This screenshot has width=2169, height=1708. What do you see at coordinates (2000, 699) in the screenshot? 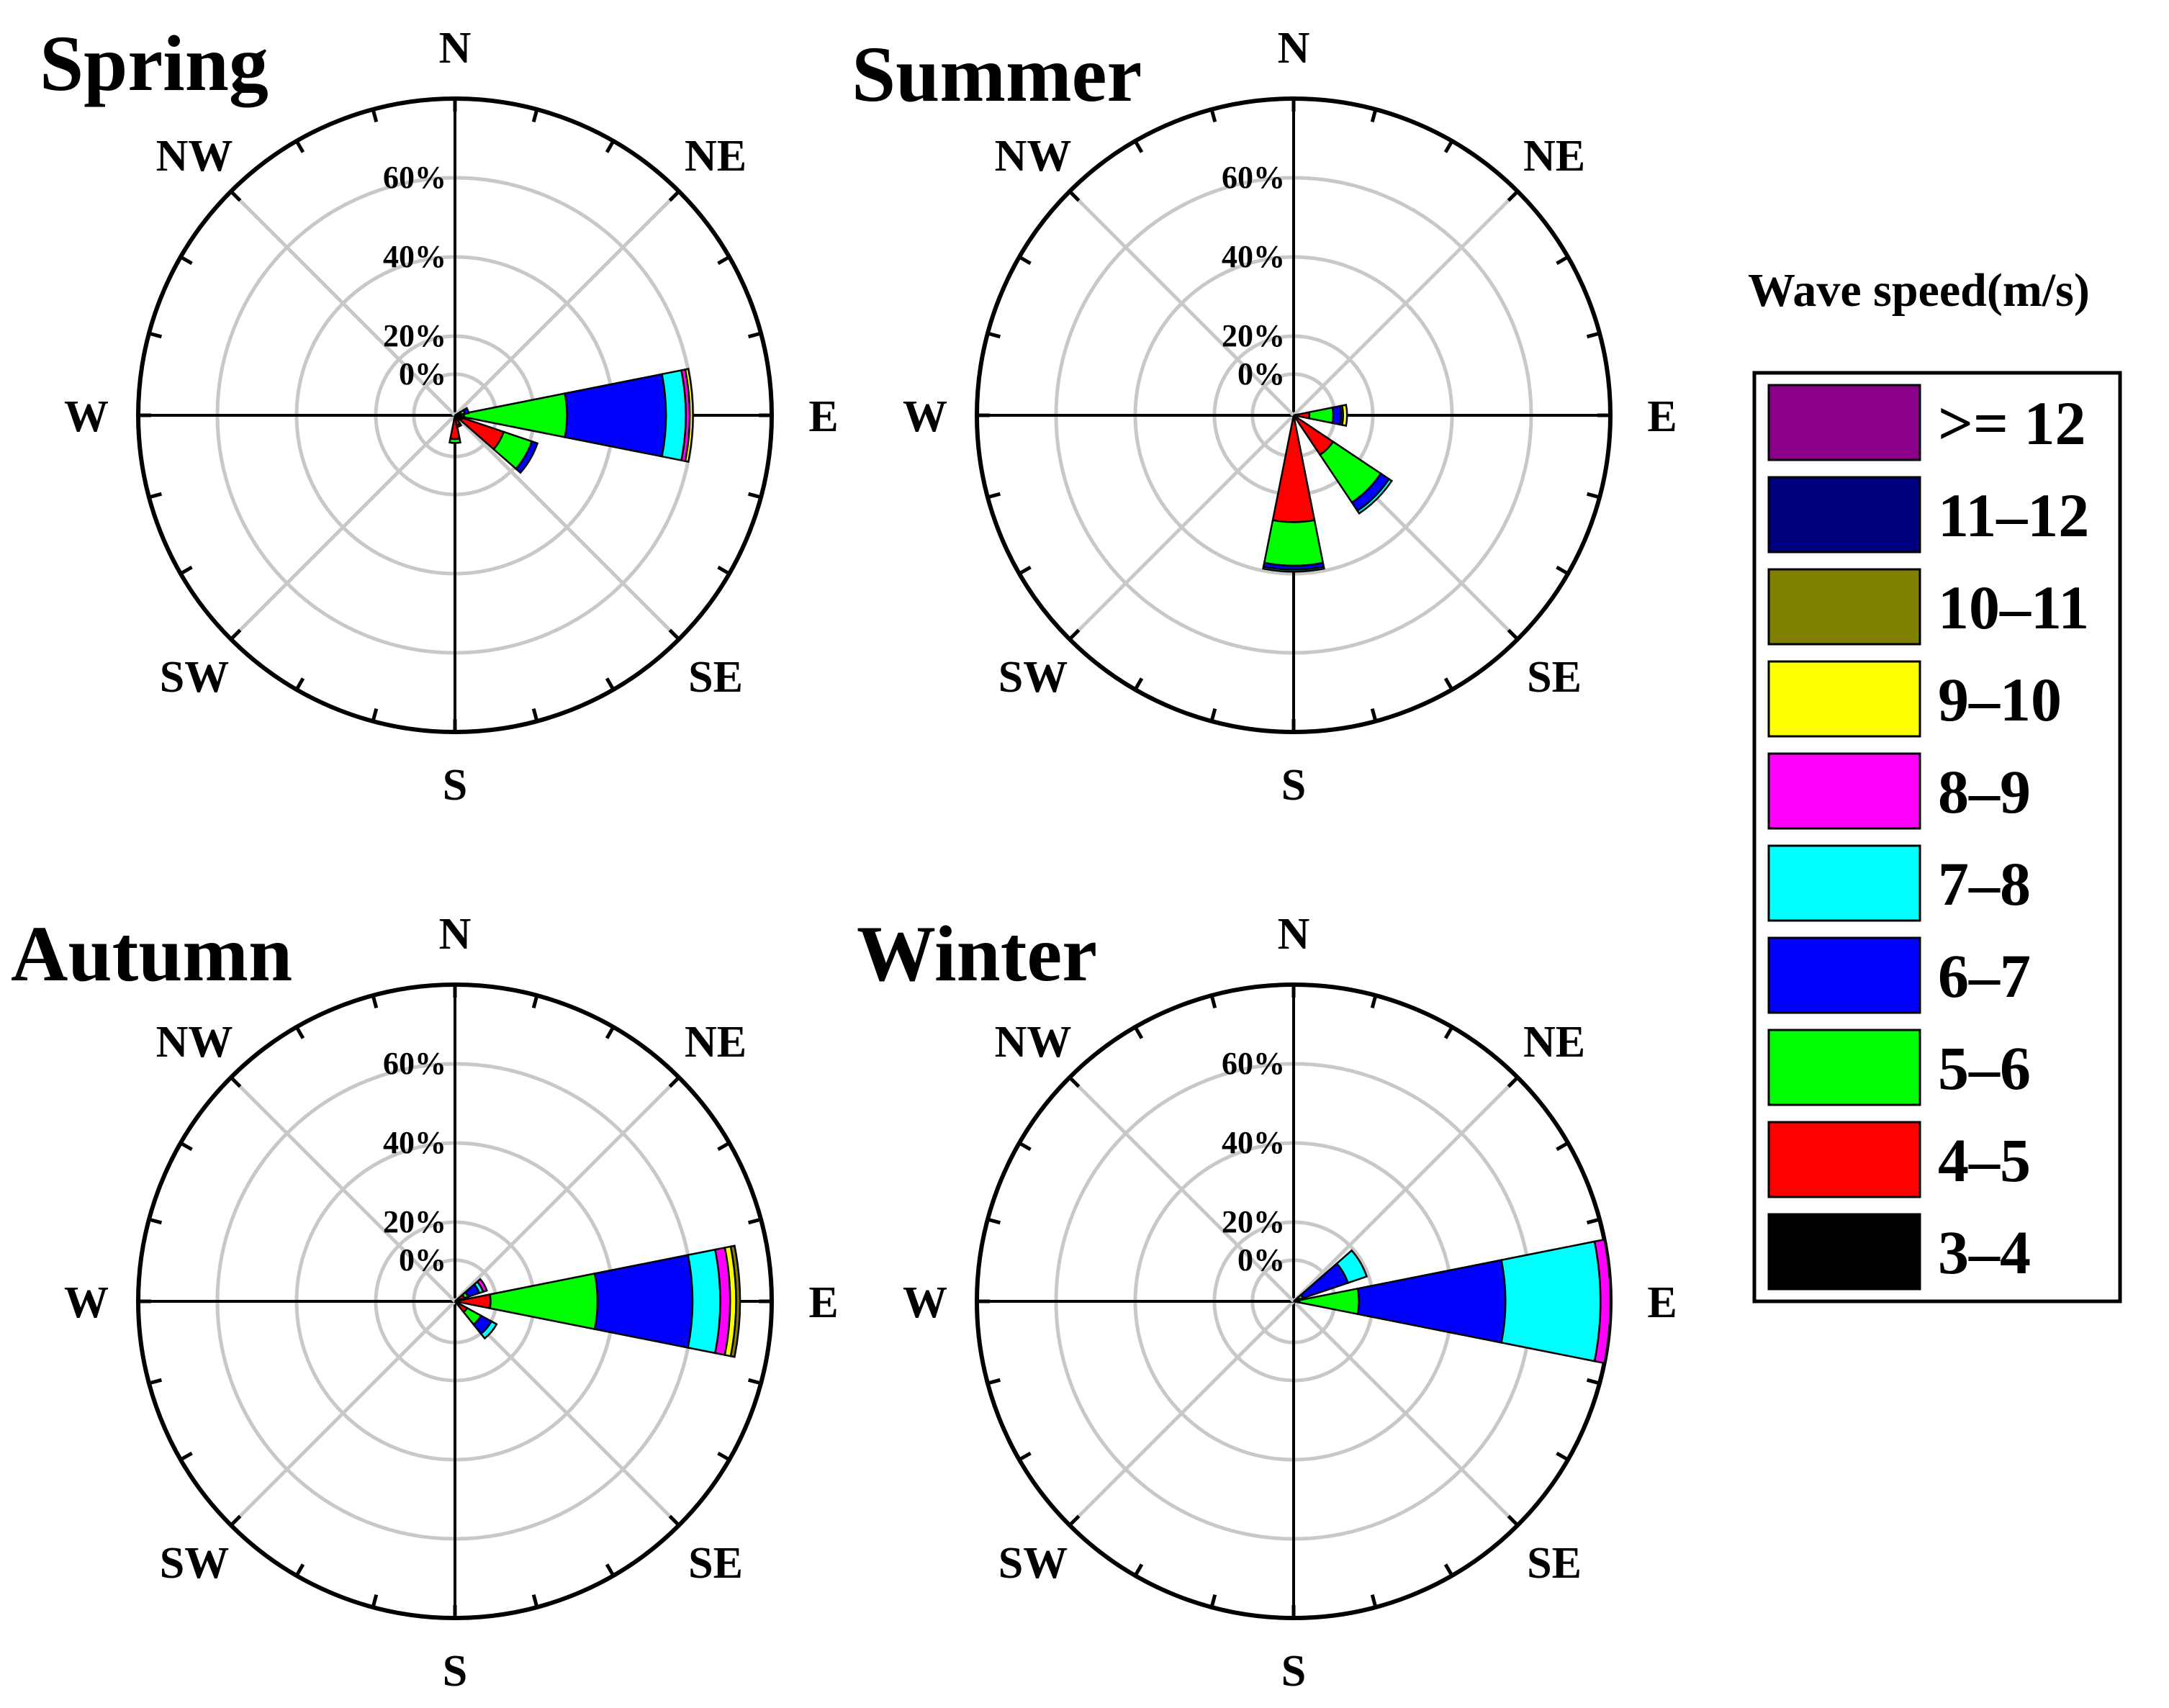
I see `legend-label: 9–10` at bounding box center [2000, 699].